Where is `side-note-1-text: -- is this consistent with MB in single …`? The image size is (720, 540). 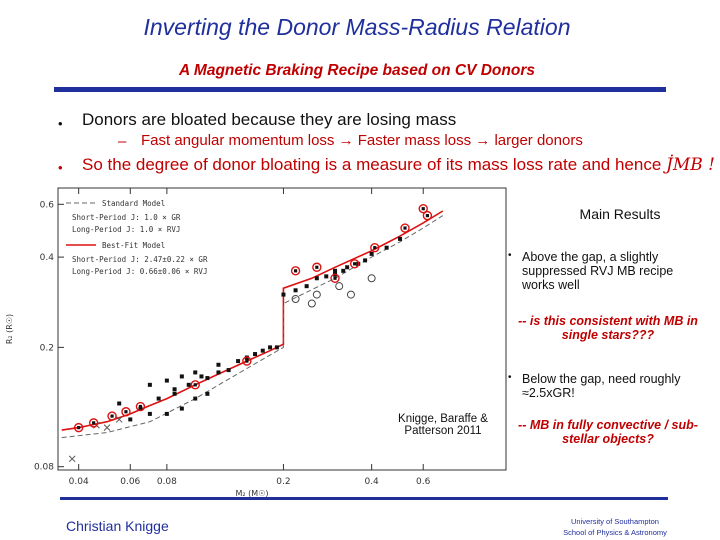
side-note-1-text: -- is this consistent with MB in single … is located at coordinates (608, 328).